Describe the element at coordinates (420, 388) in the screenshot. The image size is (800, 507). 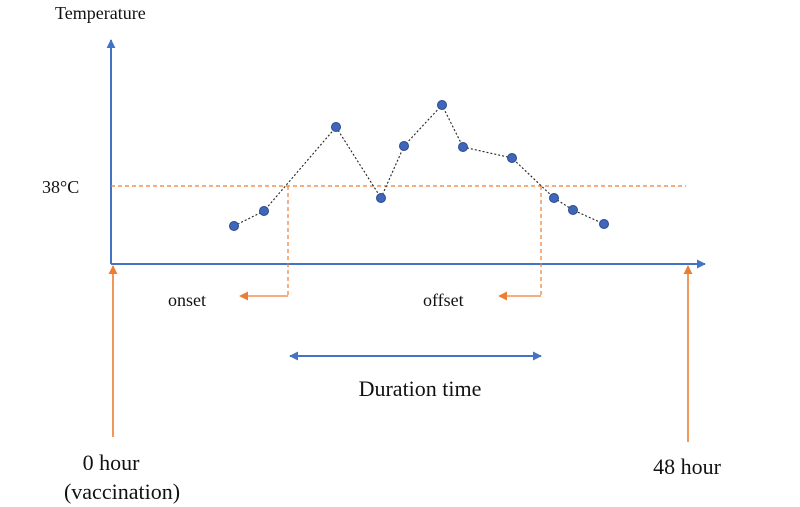
I see `duration-label: Duration time` at that location.